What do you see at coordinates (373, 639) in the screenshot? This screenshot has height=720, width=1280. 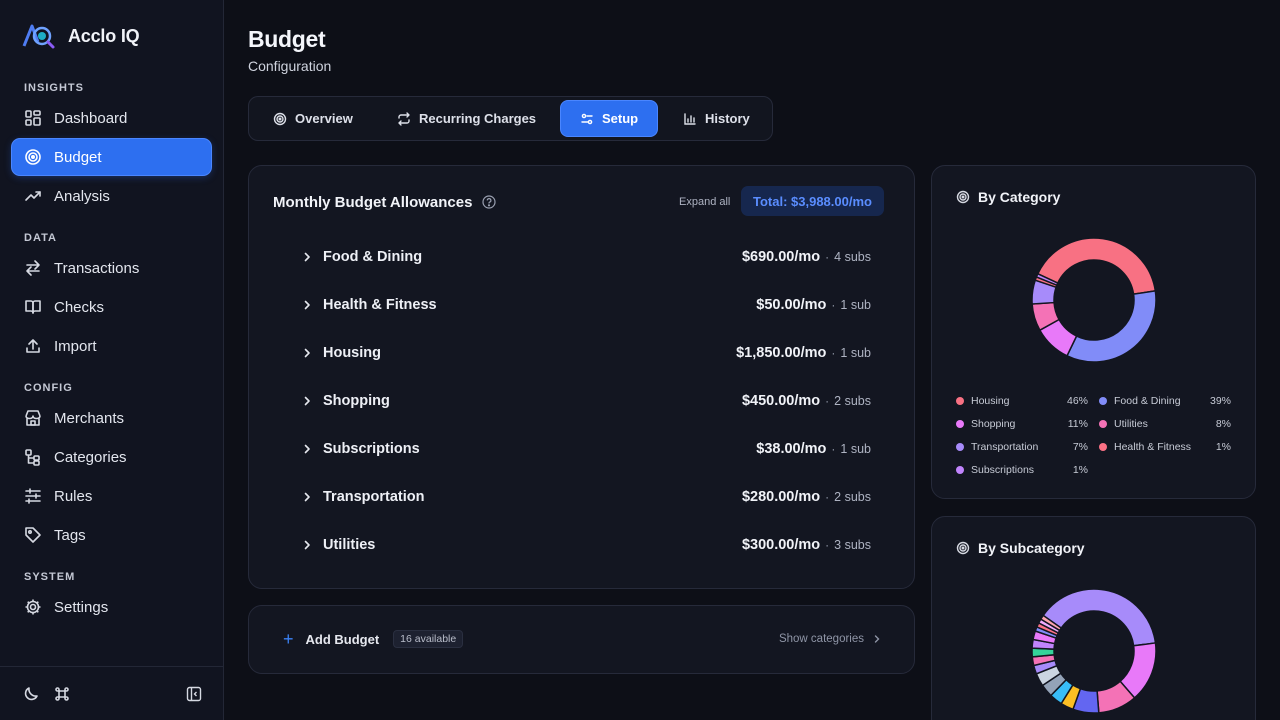 I see `add-budget-button: + Add Budget 16 available` at bounding box center [373, 639].